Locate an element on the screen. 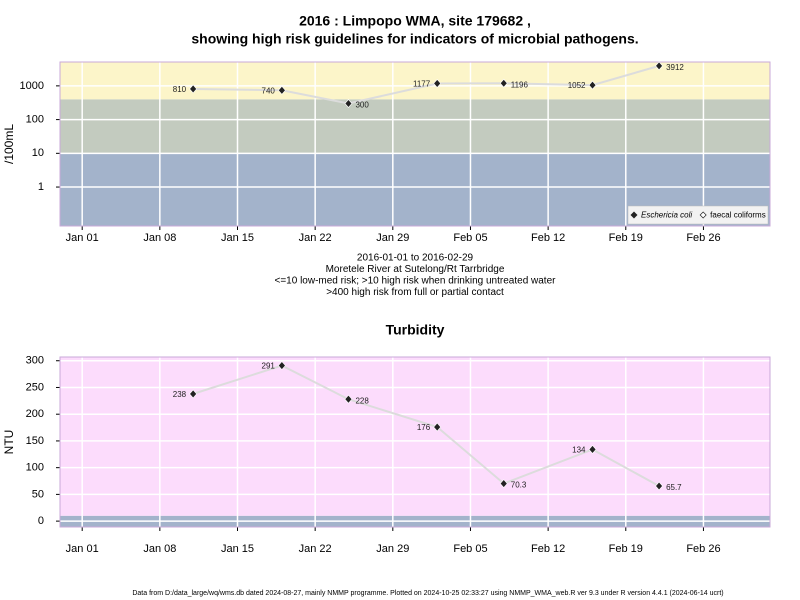 The width and height of the screenshot is (800, 600). value-label: 176 is located at coordinates (424, 427).